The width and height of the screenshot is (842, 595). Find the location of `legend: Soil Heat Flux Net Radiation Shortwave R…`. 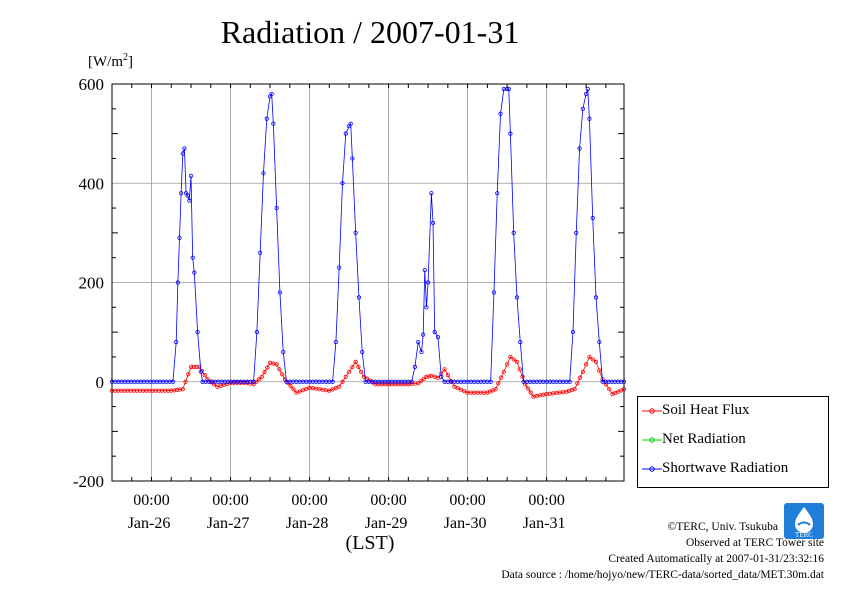

legend: Soil Heat Flux Net Radiation Shortwave R… is located at coordinates (733, 442).